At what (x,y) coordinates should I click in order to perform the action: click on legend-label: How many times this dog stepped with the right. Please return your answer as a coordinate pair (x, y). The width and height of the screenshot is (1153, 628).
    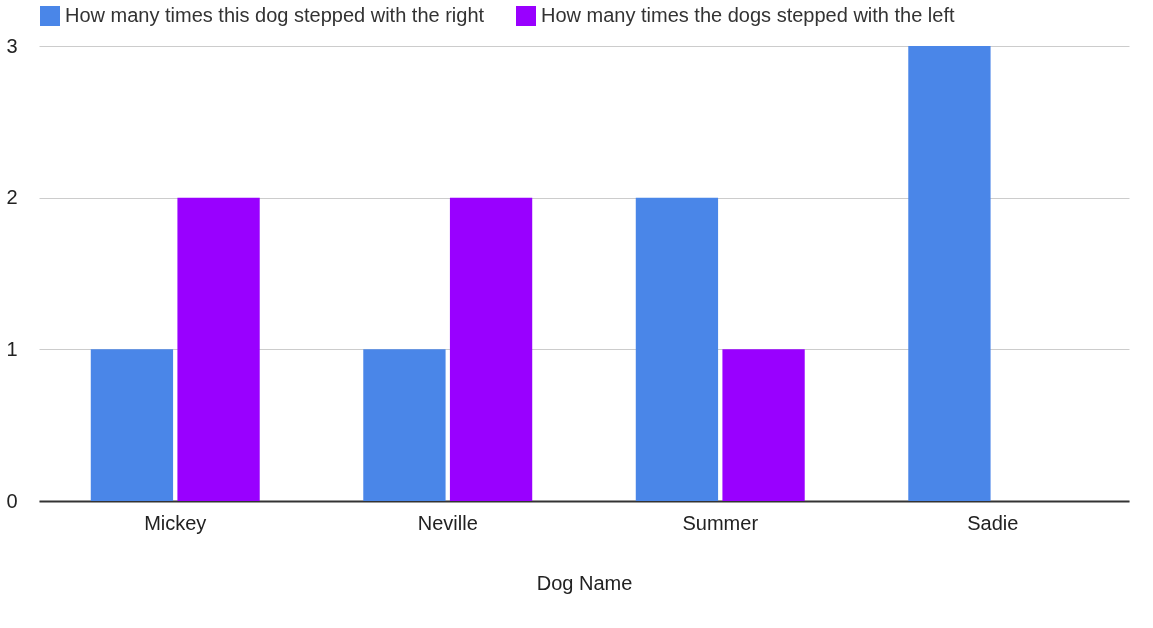
    Looking at the image, I should click on (275, 15).